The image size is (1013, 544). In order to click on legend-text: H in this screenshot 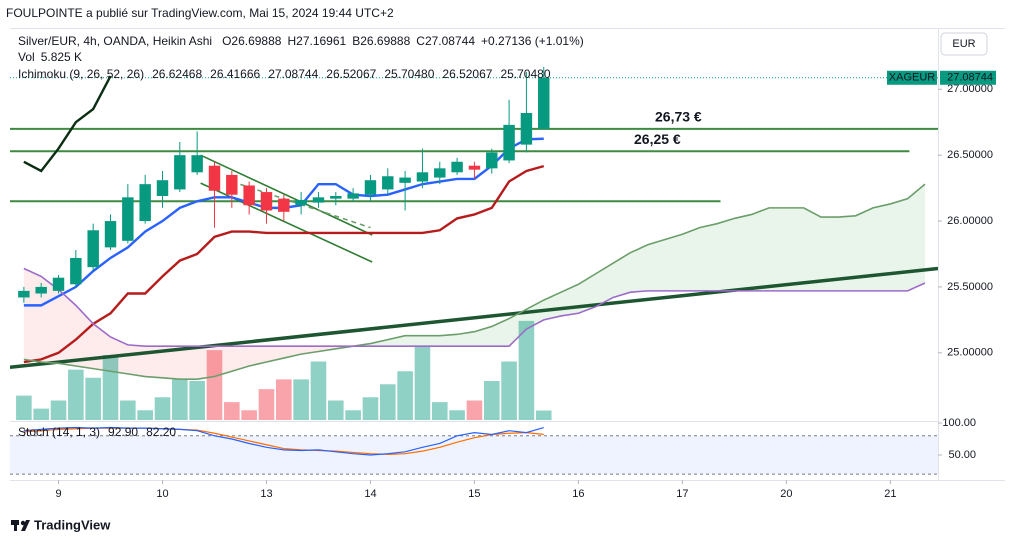, I will do `click(291, 41)`.